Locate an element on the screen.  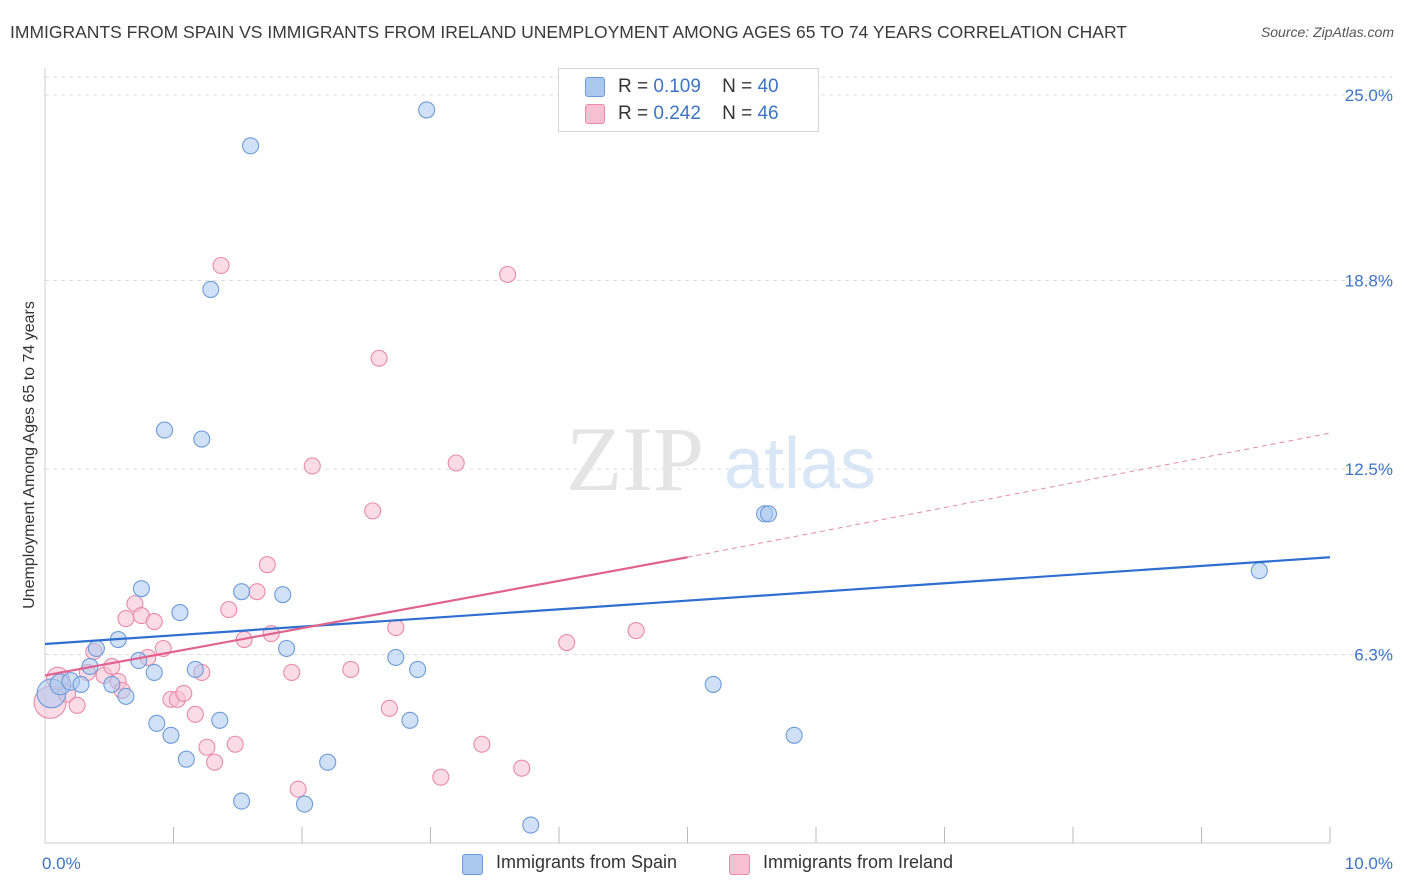
spain-trend-line is located at coordinates (687, 601).